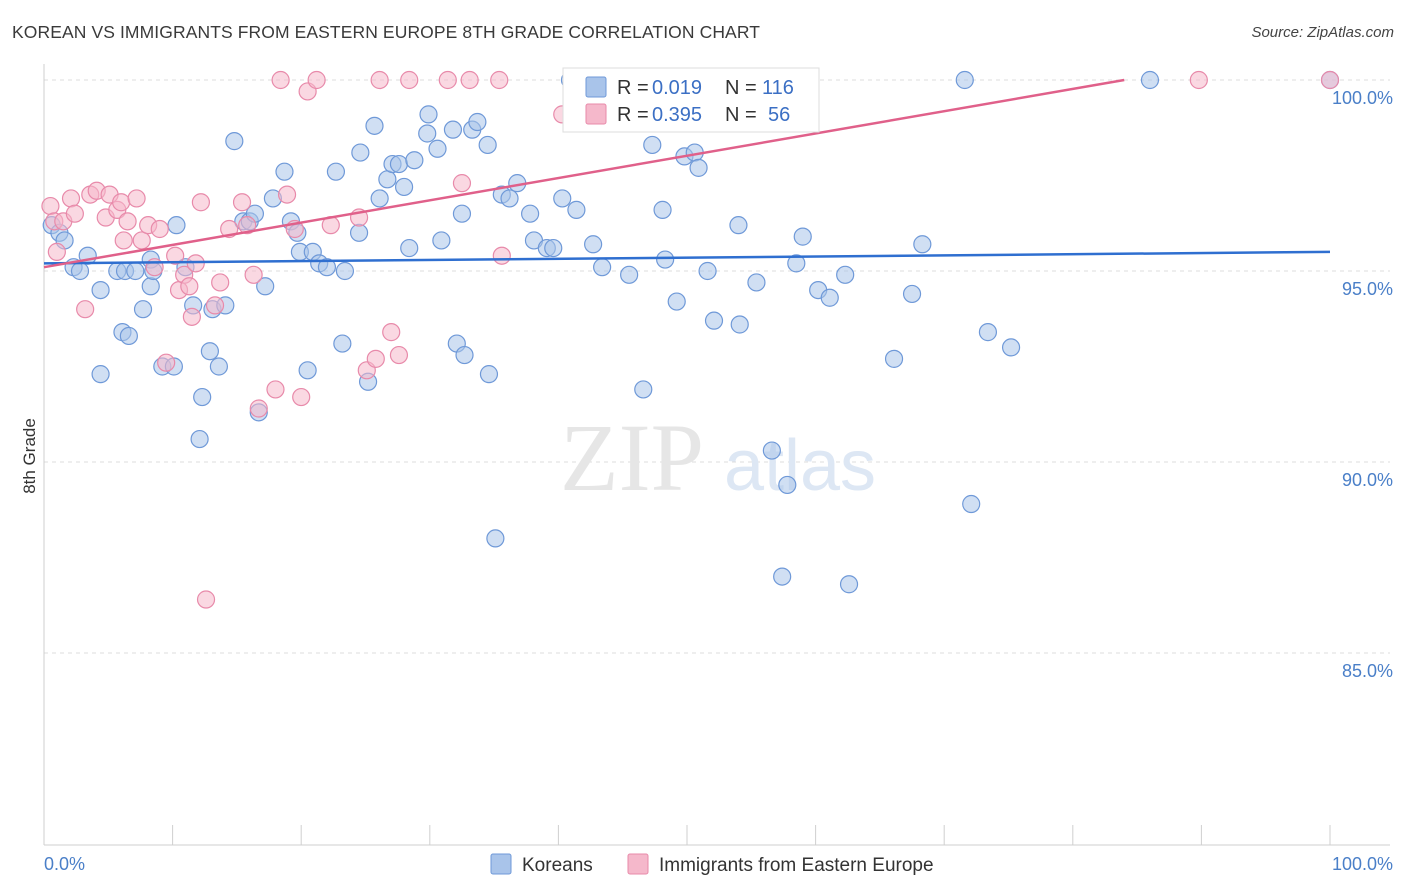  I want to click on y-tick-label: 100.0%, so click(1362, 98).